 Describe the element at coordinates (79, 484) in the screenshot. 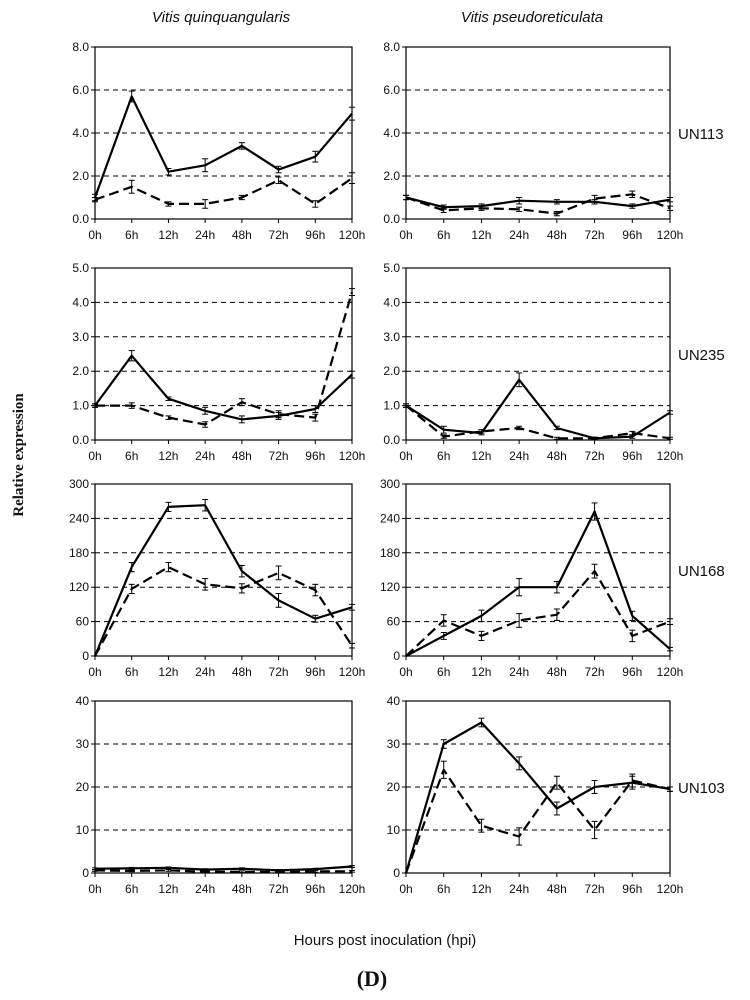

I see `y-tick-label: 300` at that location.